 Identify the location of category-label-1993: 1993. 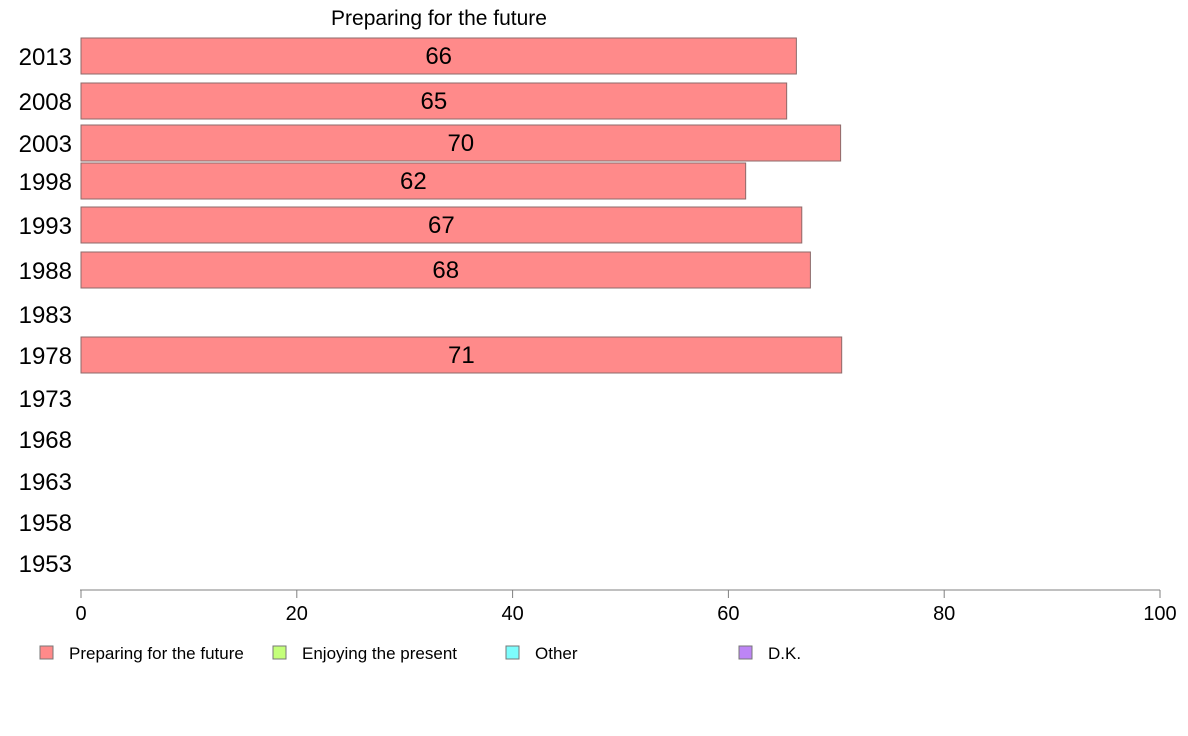
(45, 226).